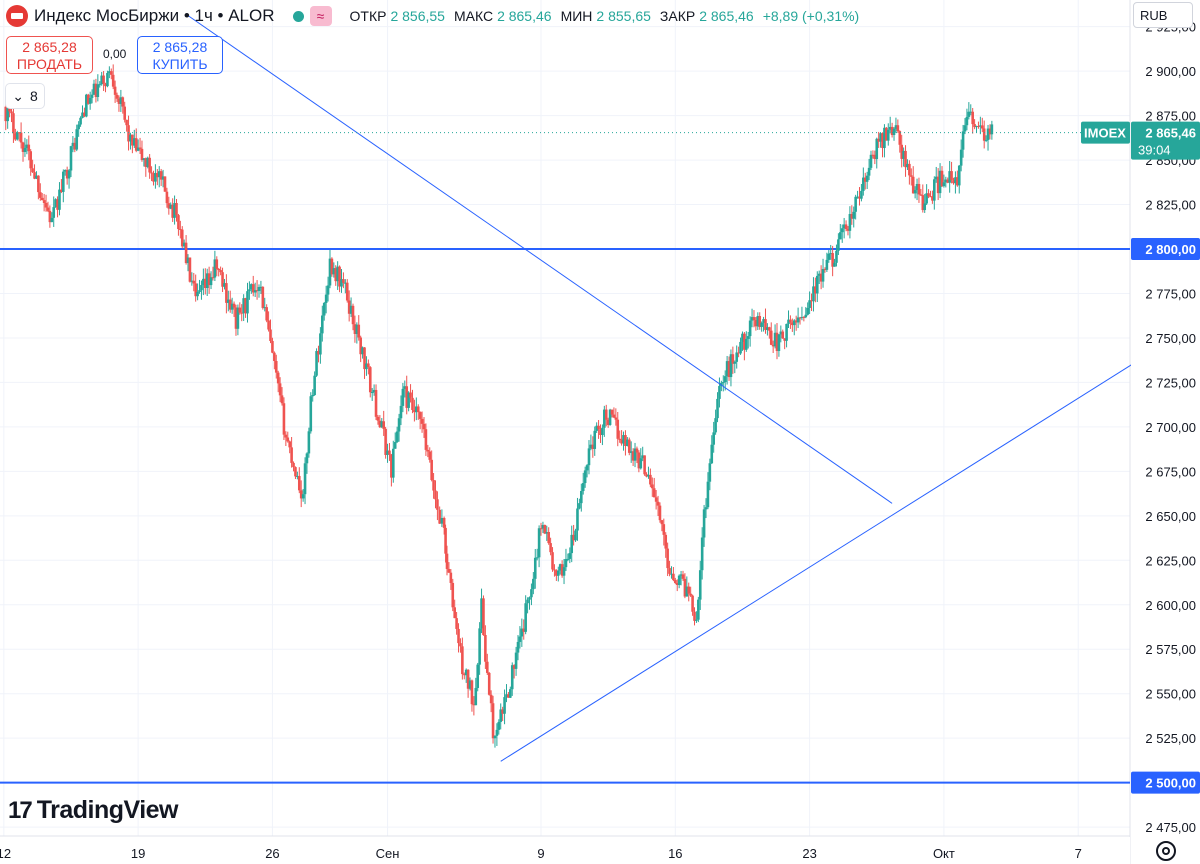  Describe the element at coordinates (49, 47) in the screenshot. I see `sell-price: 2 865,28` at that location.